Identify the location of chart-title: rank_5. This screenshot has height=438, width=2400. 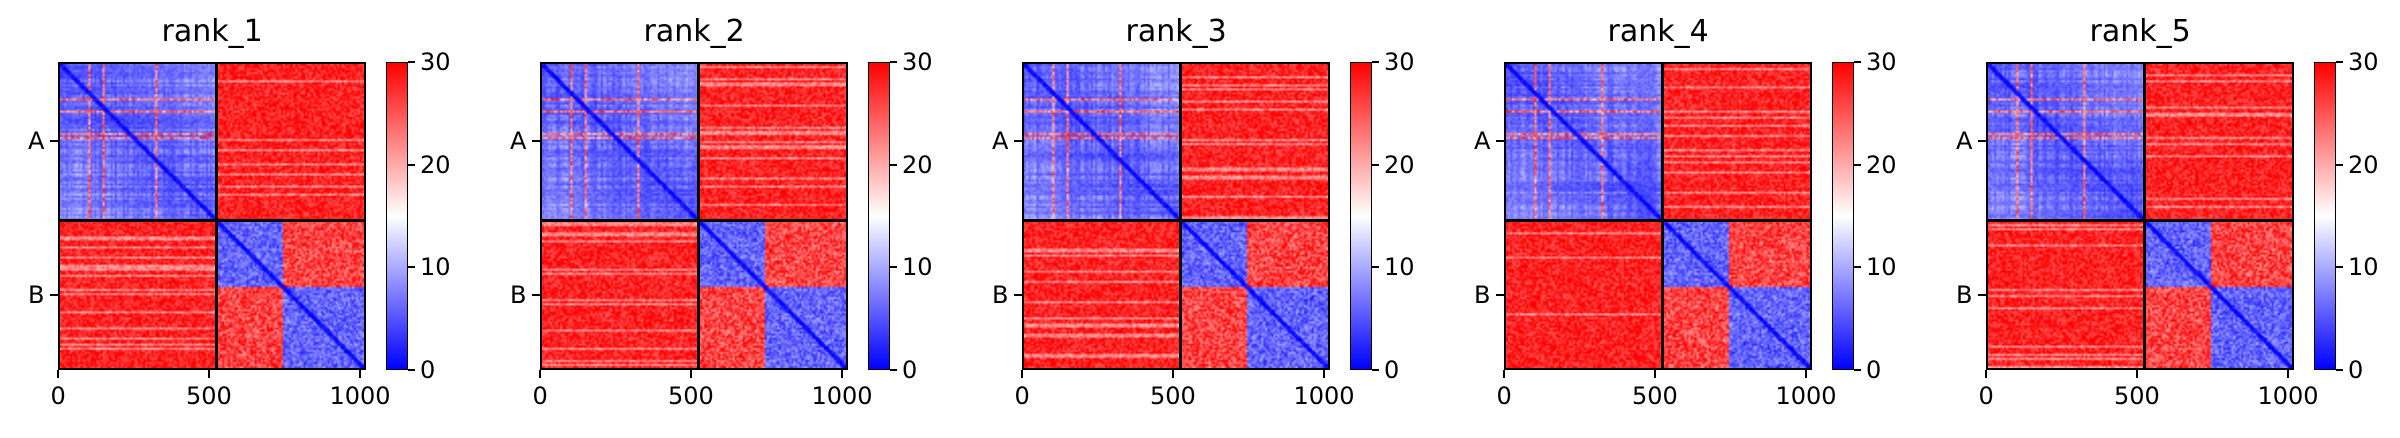
(2140, 31).